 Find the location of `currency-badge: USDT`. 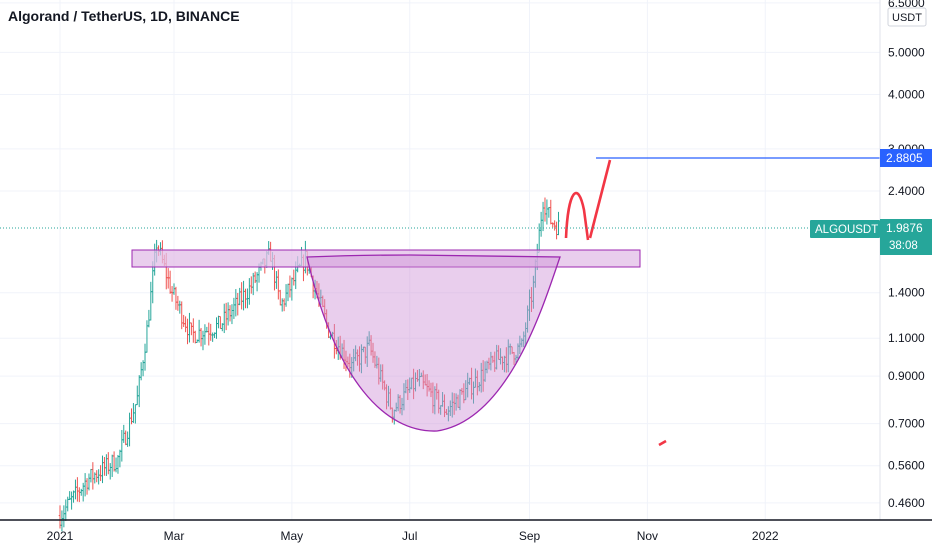

currency-badge: USDT is located at coordinates (907, 17).